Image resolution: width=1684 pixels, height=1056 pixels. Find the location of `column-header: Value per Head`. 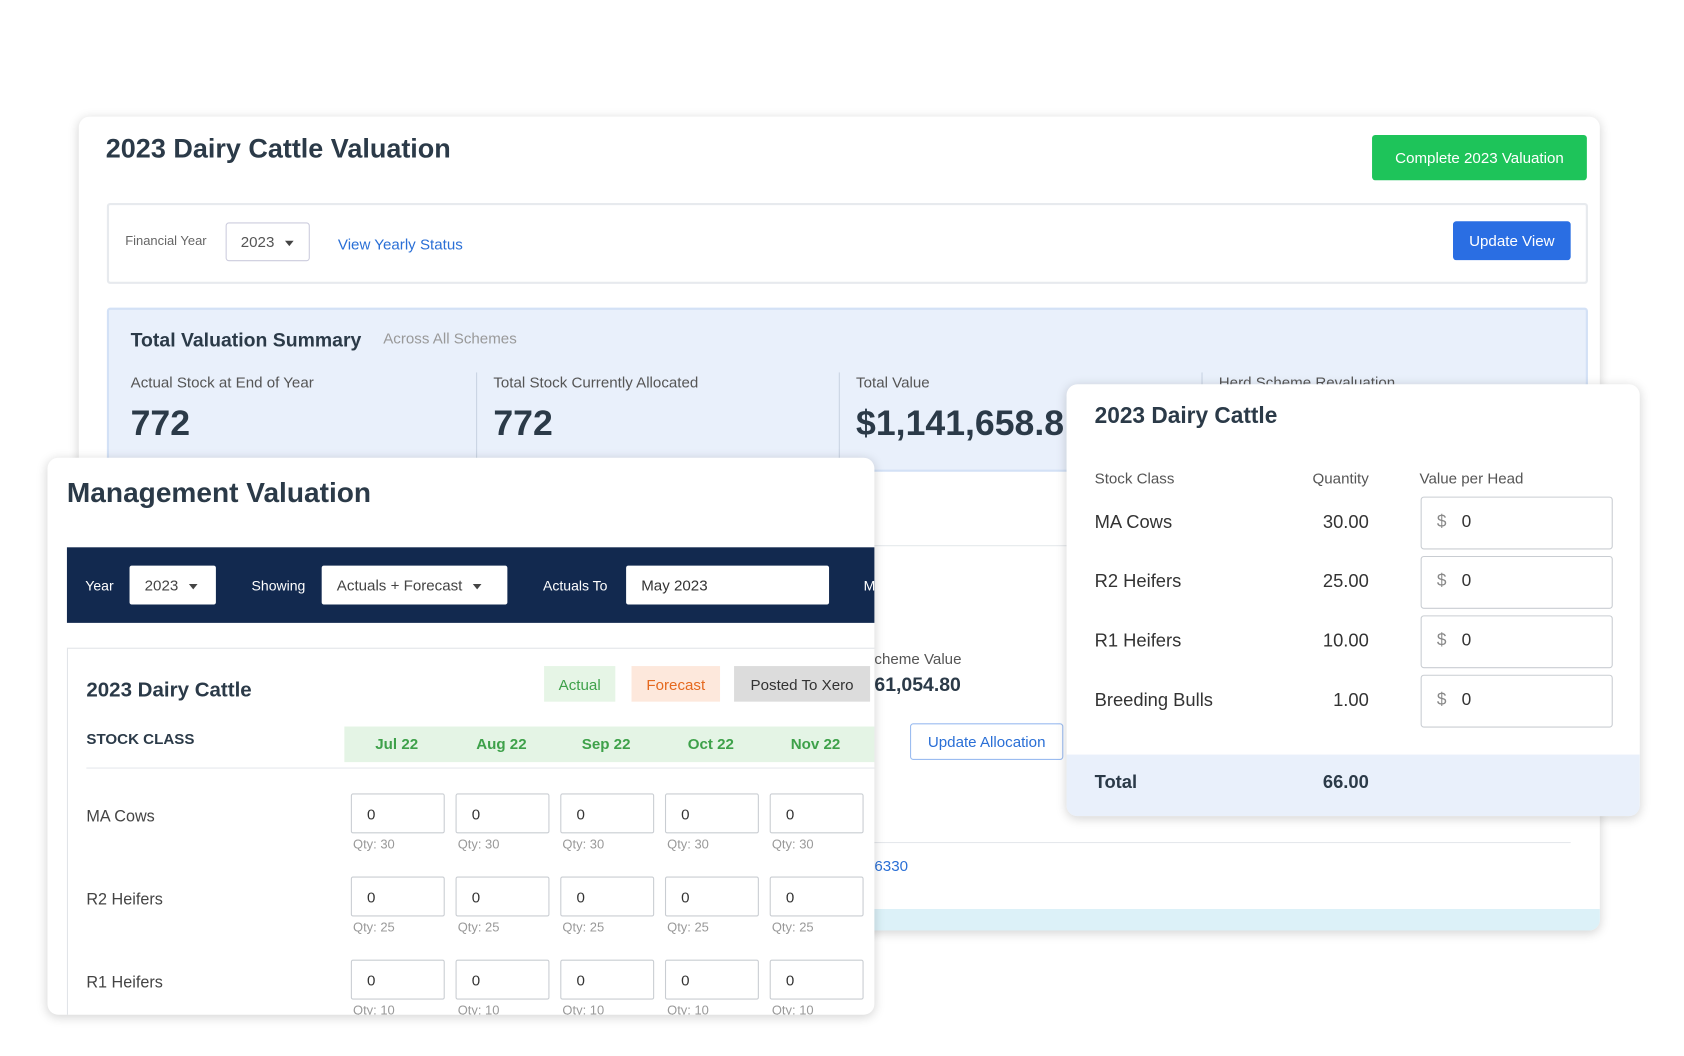

column-header: Value per Head is located at coordinates (1471, 478).